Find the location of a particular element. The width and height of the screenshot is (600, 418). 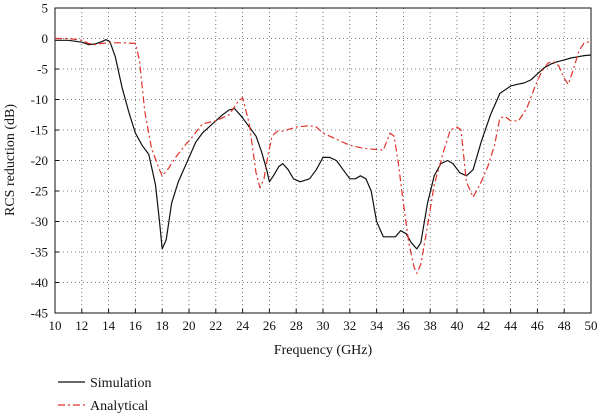

y-tick-label: -5 is located at coordinates (42, 69).